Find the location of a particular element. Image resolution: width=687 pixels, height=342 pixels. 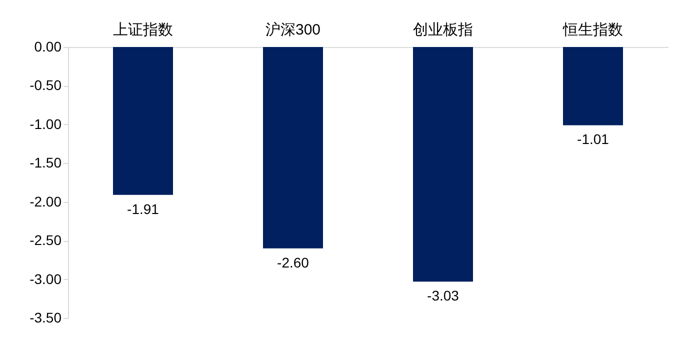

y-tick-label: -2.00 is located at coordinates (46, 201).